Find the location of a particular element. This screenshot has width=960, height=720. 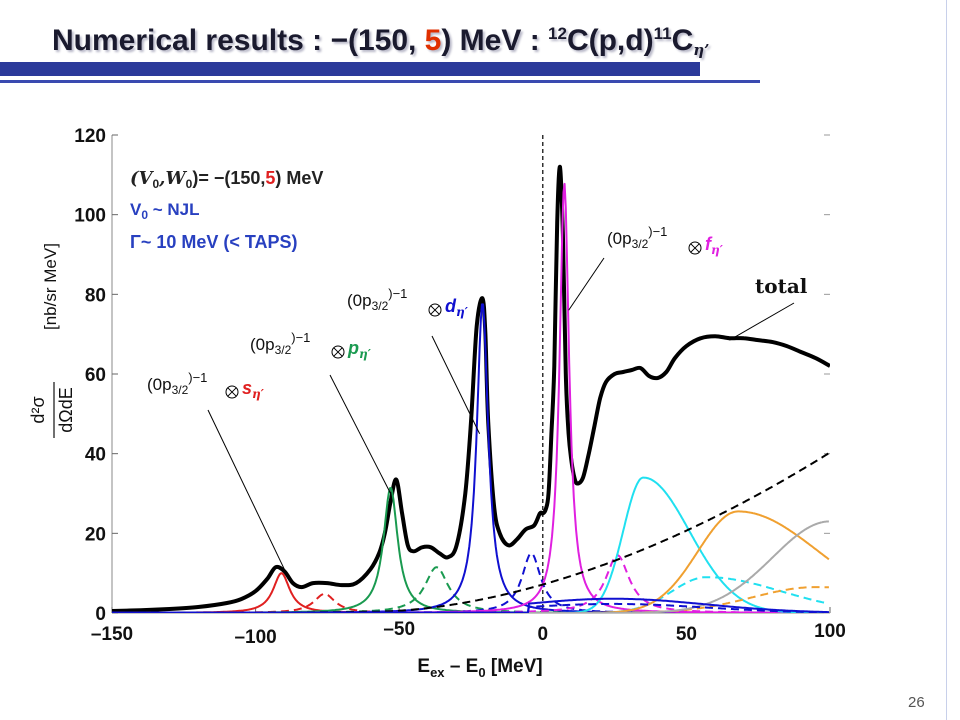

label-f-orbit-otimes is located at coordinates (695, 248).